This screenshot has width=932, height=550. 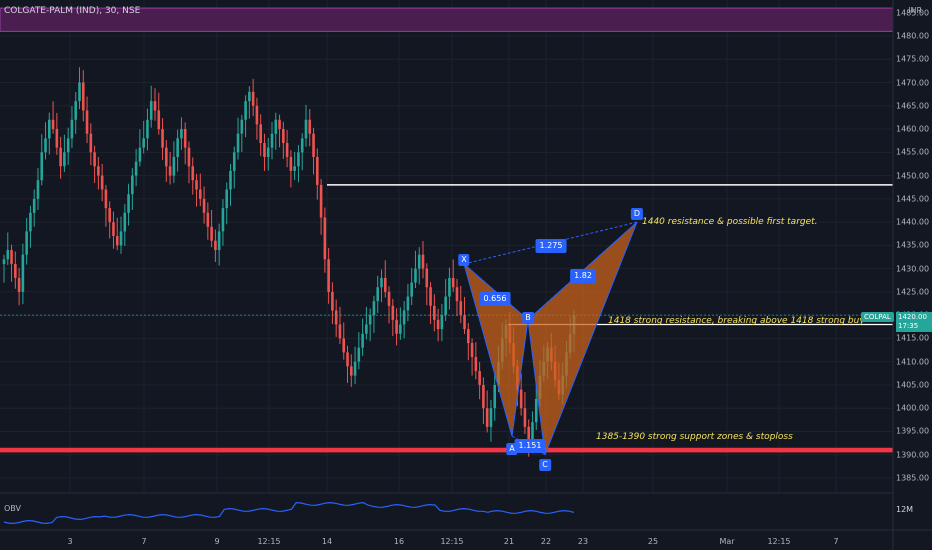 I want to click on price-tick-label: 1395.00, so click(x=913, y=431).